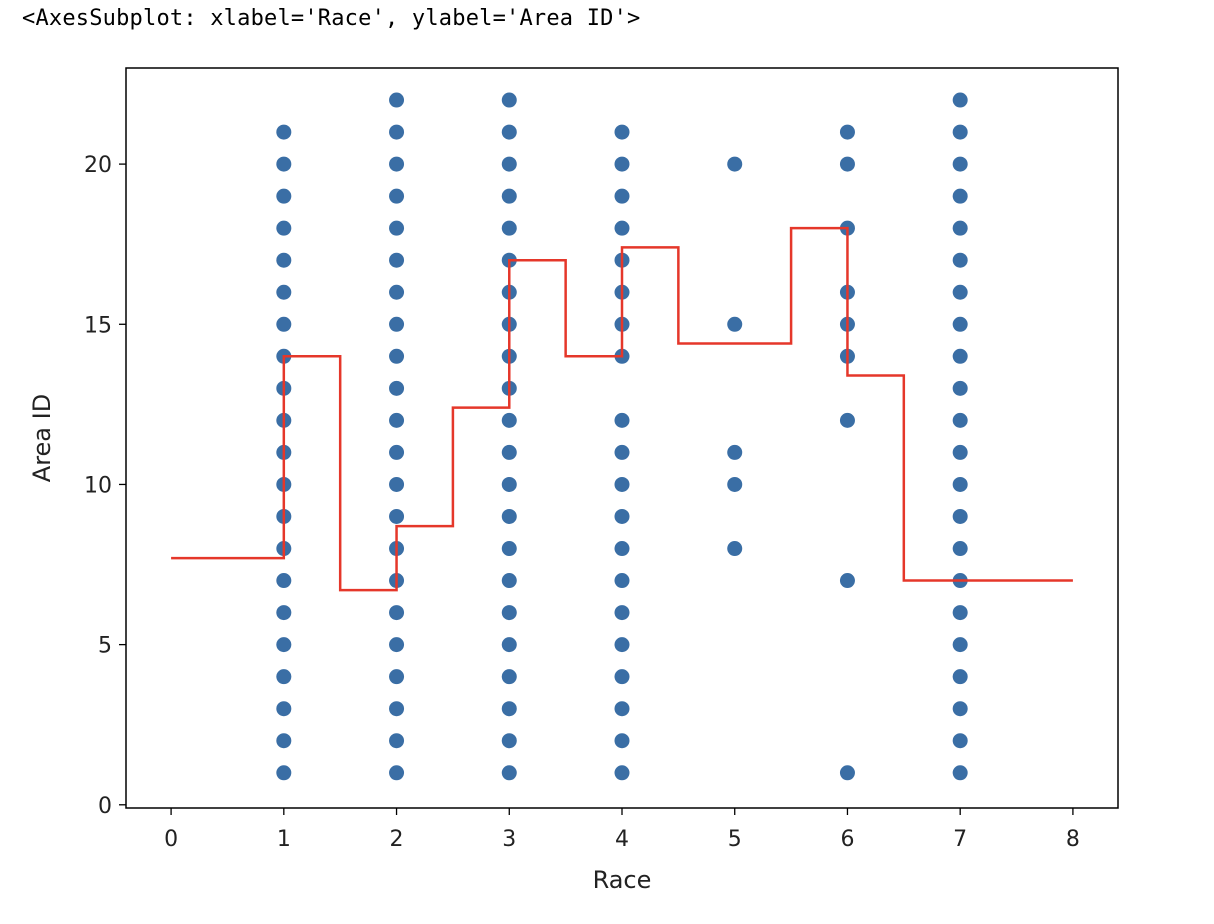  Describe the element at coordinates (105, 646) in the screenshot. I see `y-tick-label: 5` at that location.